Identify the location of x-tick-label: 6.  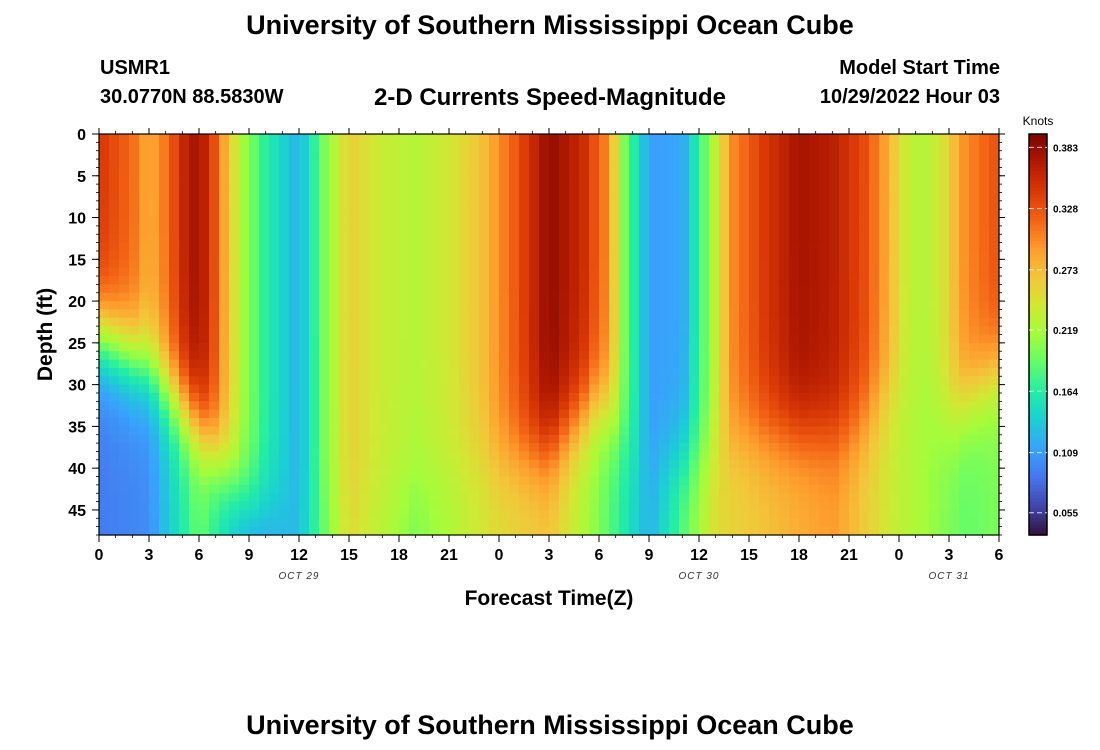
(199, 555).